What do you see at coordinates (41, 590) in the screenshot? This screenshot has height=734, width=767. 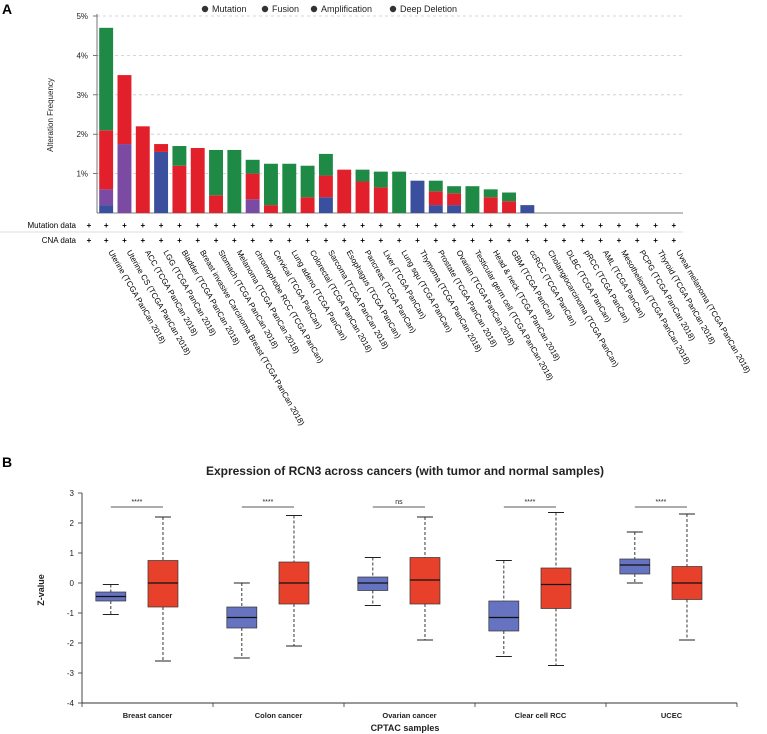 I see `panel-b-y-axis-title: Z-value` at bounding box center [41, 590].